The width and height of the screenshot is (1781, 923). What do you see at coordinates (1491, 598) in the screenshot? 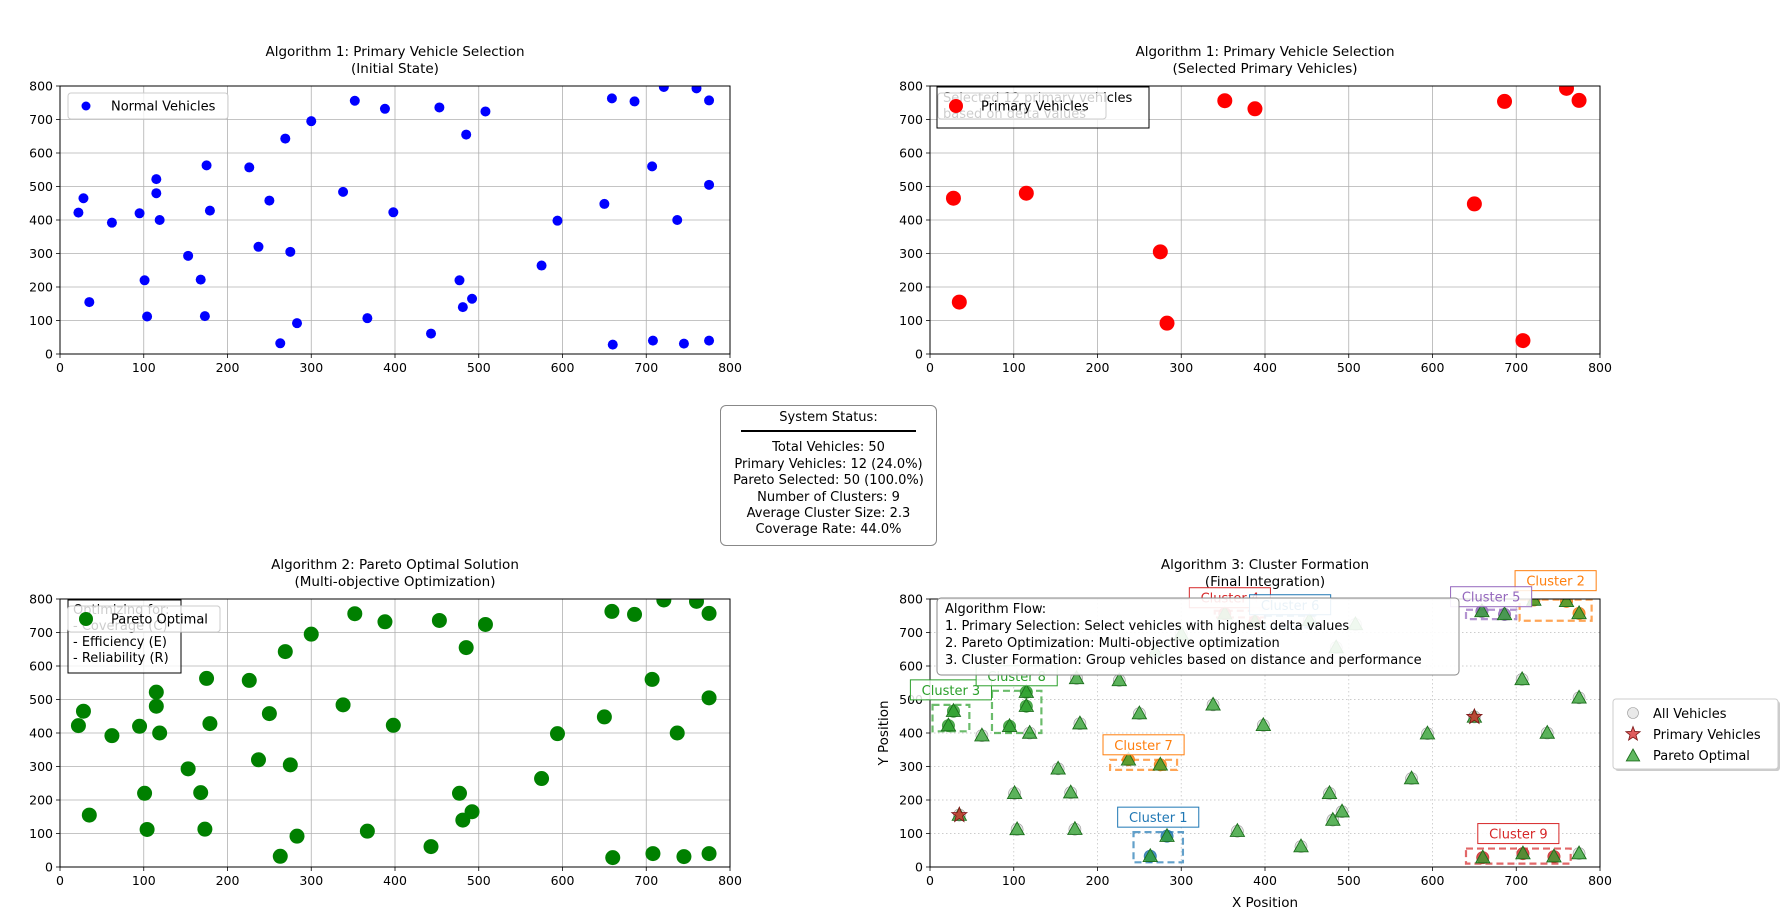
I see `cluster-label: Cluster 5` at bounding box center [1491, 598].